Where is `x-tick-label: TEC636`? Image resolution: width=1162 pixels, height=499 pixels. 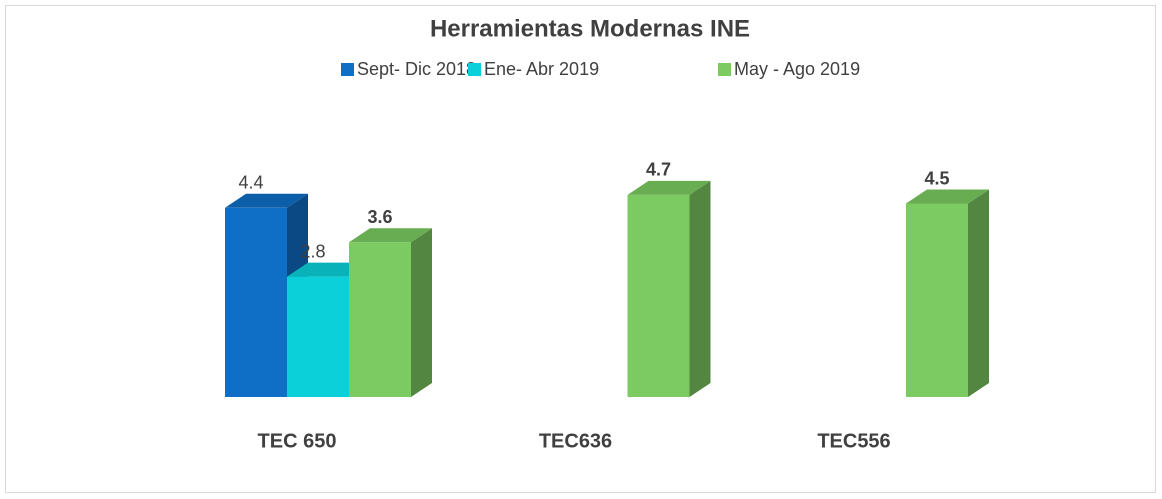
x-tick-label: TEC636 is located at coordinates (575, 441).